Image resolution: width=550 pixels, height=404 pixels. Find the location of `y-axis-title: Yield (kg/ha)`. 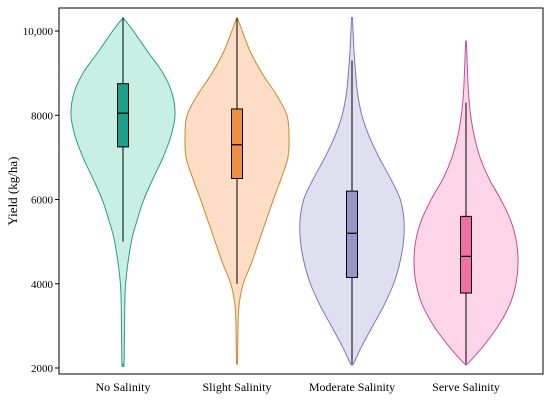

y-axis-title: Yield (kg/ha) is located at coordinates (12, 191).